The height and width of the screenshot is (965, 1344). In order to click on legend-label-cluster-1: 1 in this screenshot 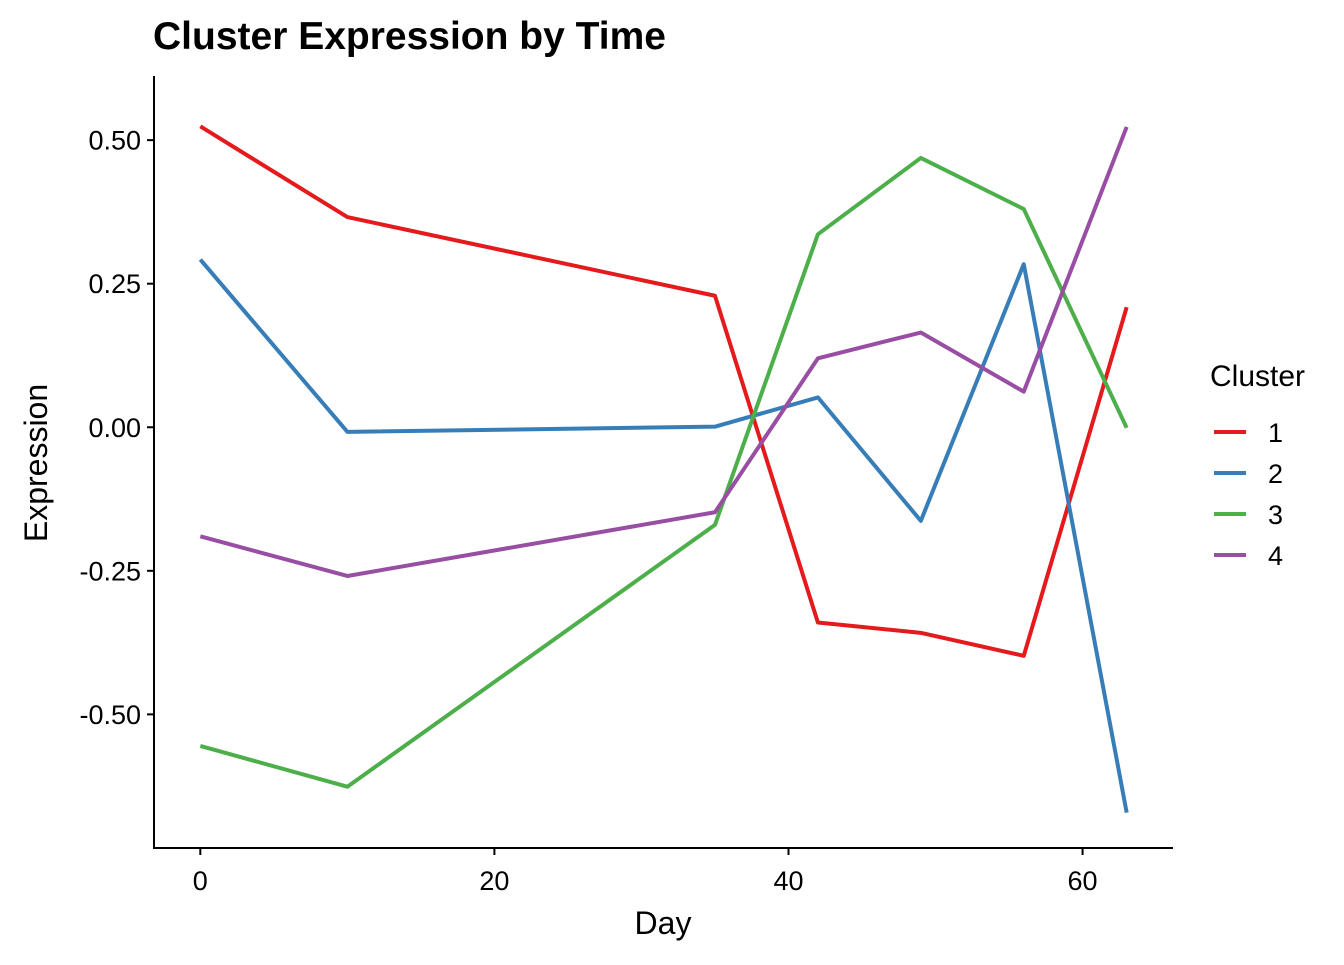, I will do `click(1275, 433)`.